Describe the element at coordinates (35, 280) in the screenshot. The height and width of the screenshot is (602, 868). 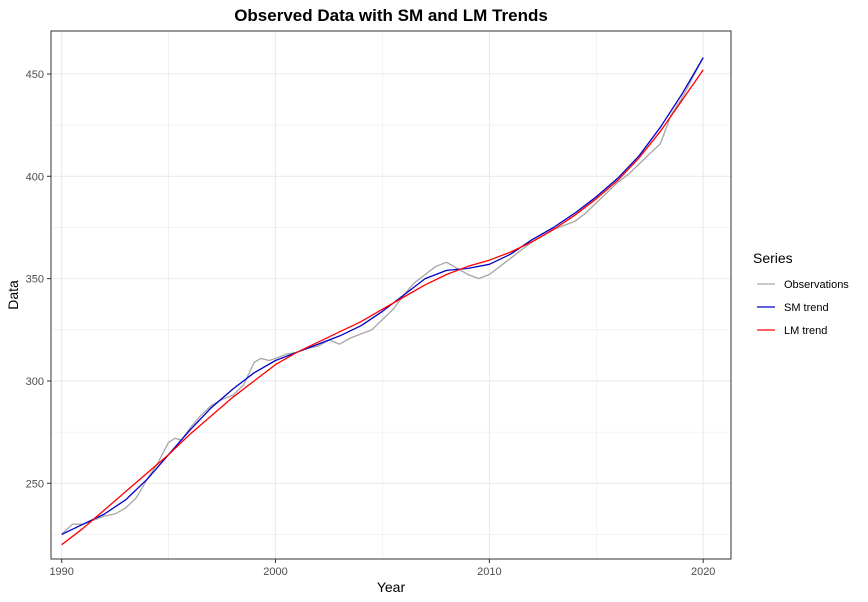
I see `y-tick-label: 350` at that location.